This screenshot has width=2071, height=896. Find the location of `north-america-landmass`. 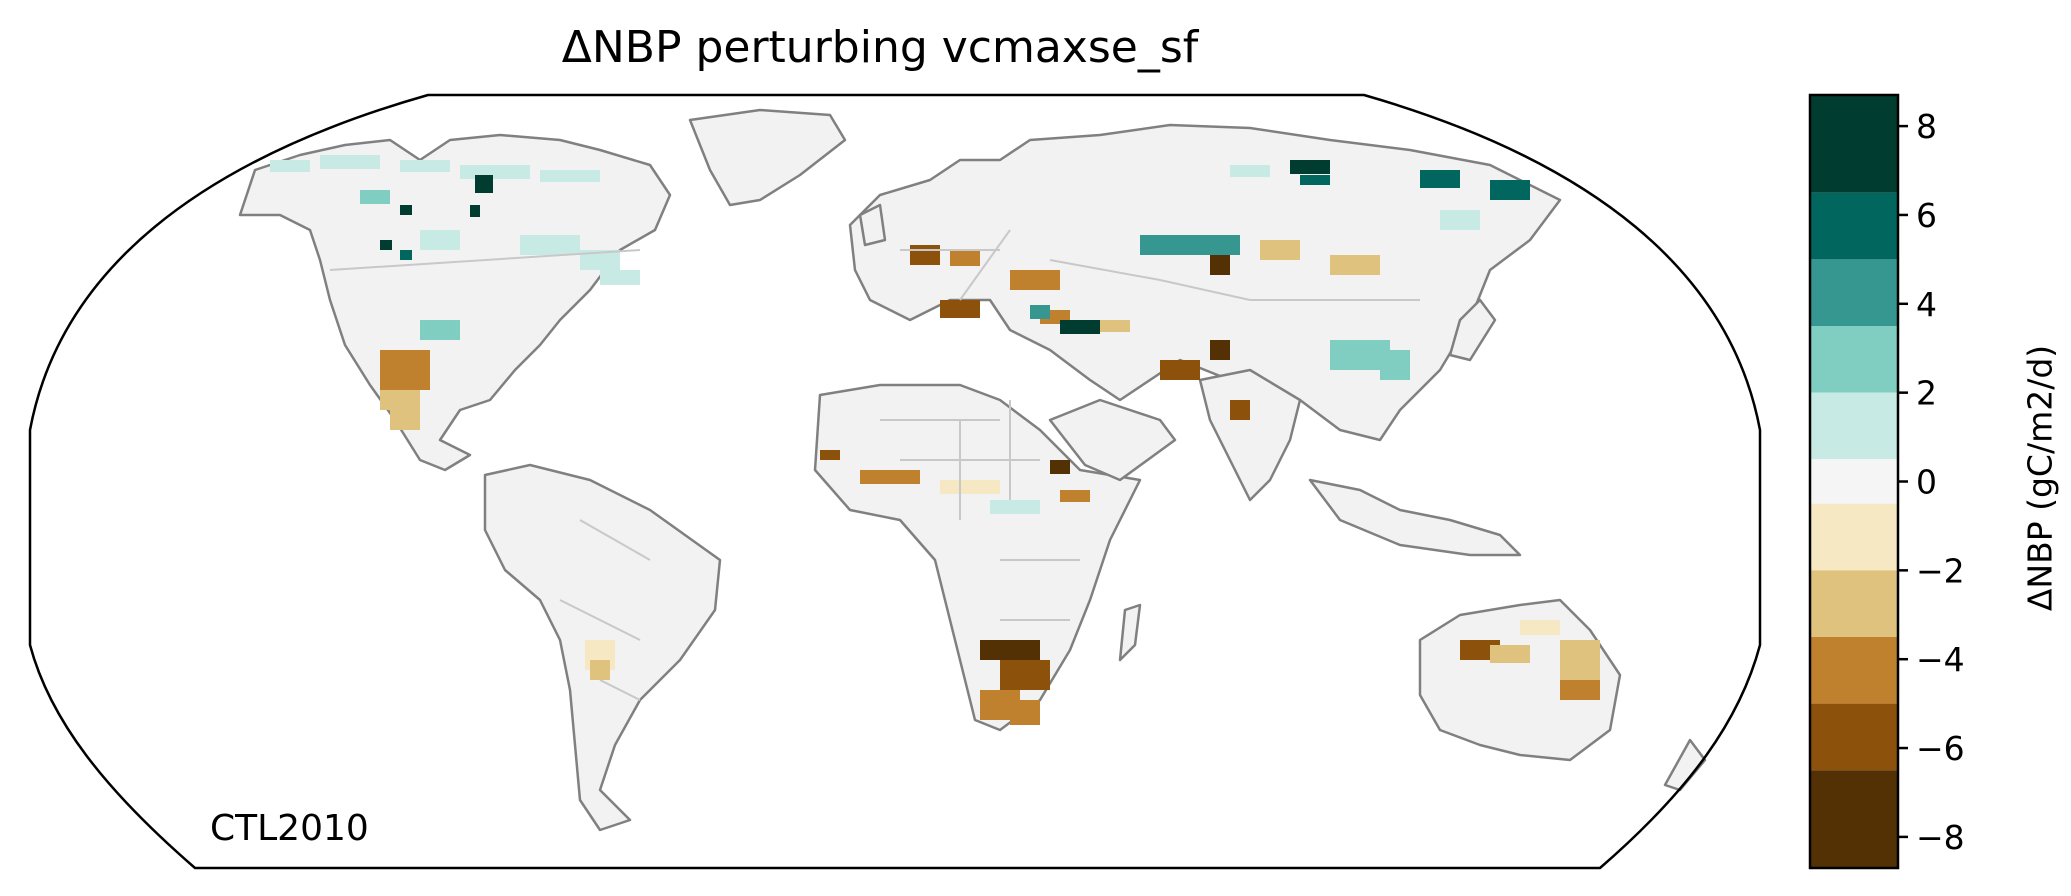

north-america-landmass is located at coordinates (455, 302).